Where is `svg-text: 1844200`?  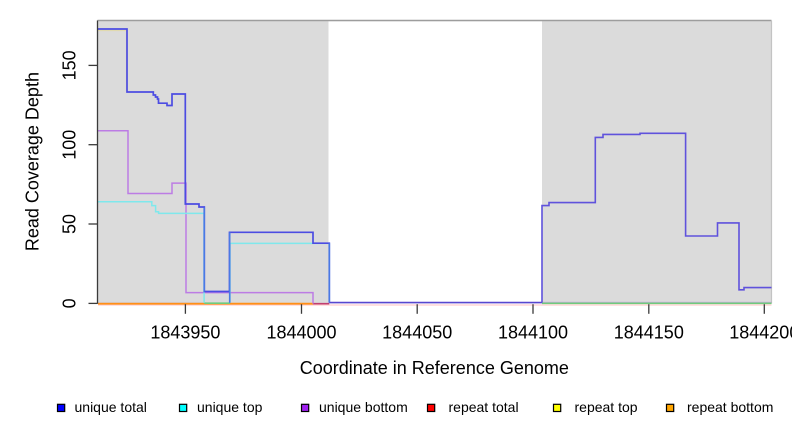
svg-text: 1844200 is located at coordinates (760, 332).